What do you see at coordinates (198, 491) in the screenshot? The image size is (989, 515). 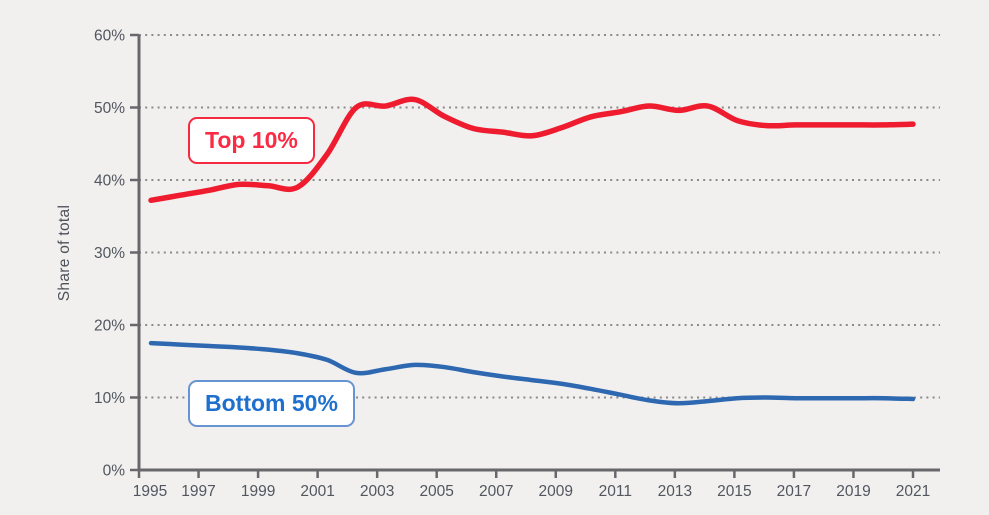 I see `x-tick-label: 1997` at bounding box center [198, 491].